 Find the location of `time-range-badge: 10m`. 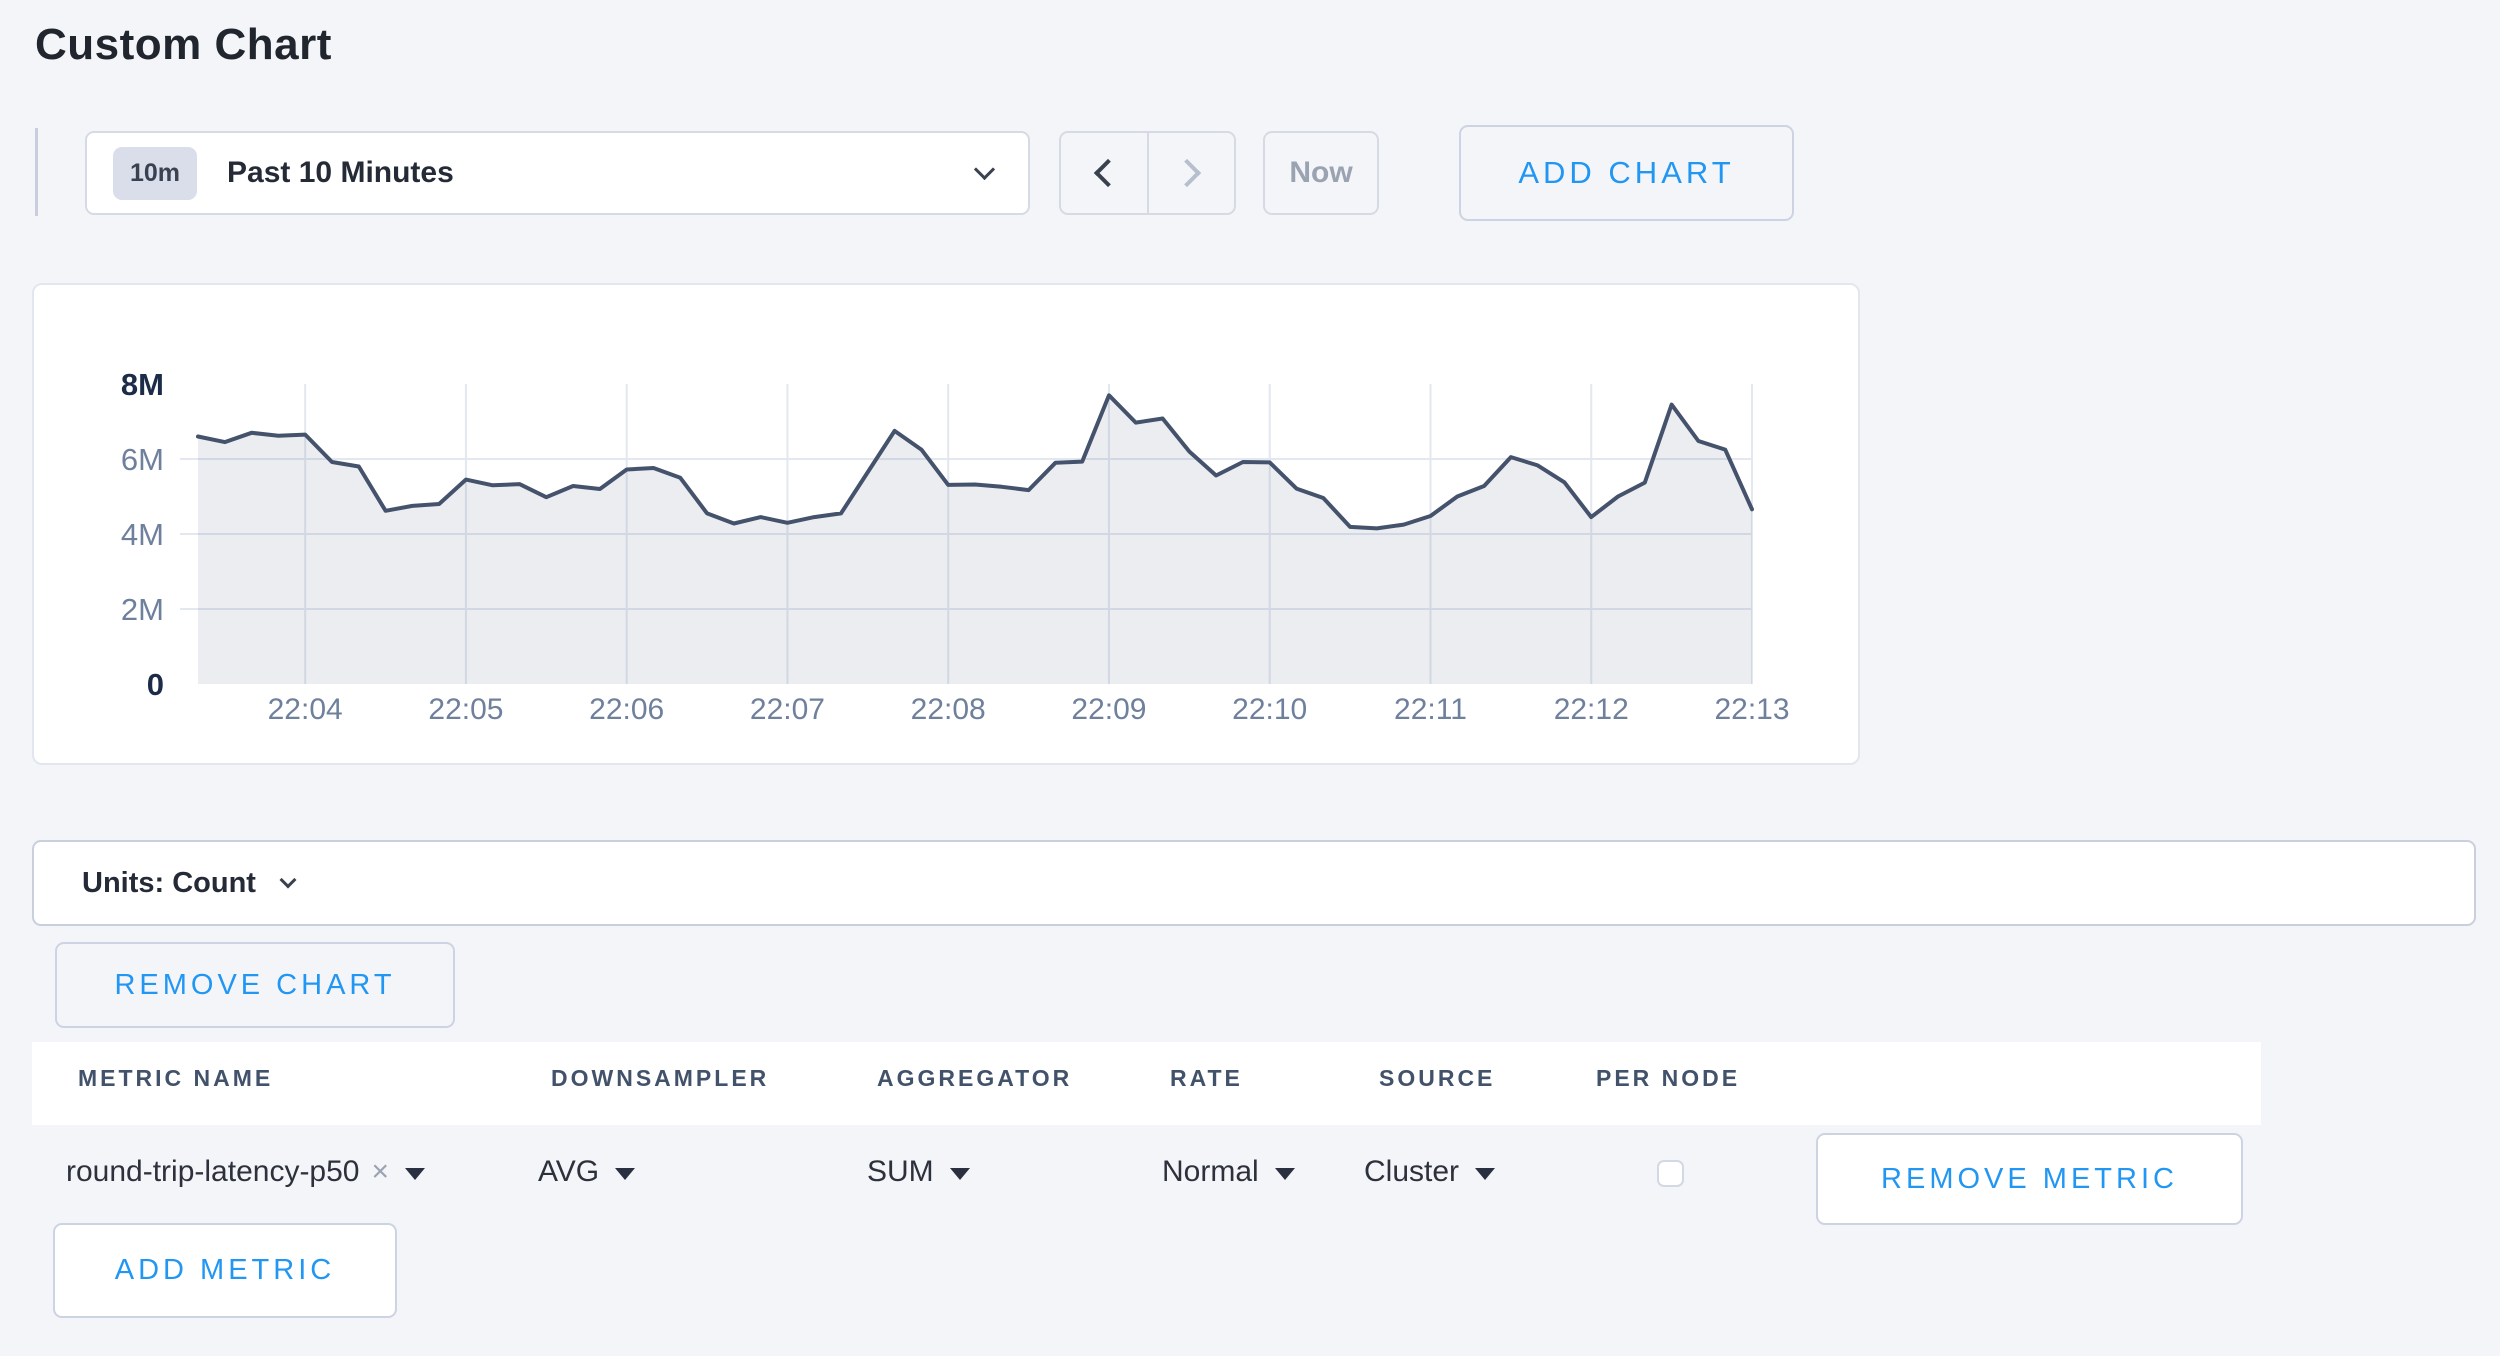

time-range-badge: 10m is located at coordinates (155, 173).